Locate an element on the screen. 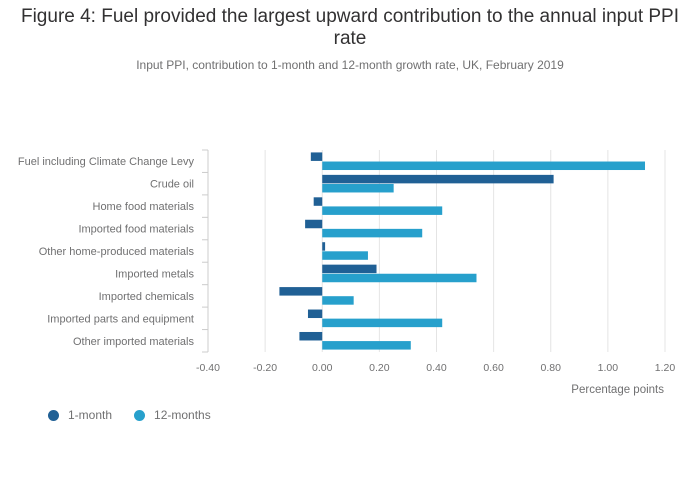  legend-label-12-months: 12-months is located at coordinates (182, 415).